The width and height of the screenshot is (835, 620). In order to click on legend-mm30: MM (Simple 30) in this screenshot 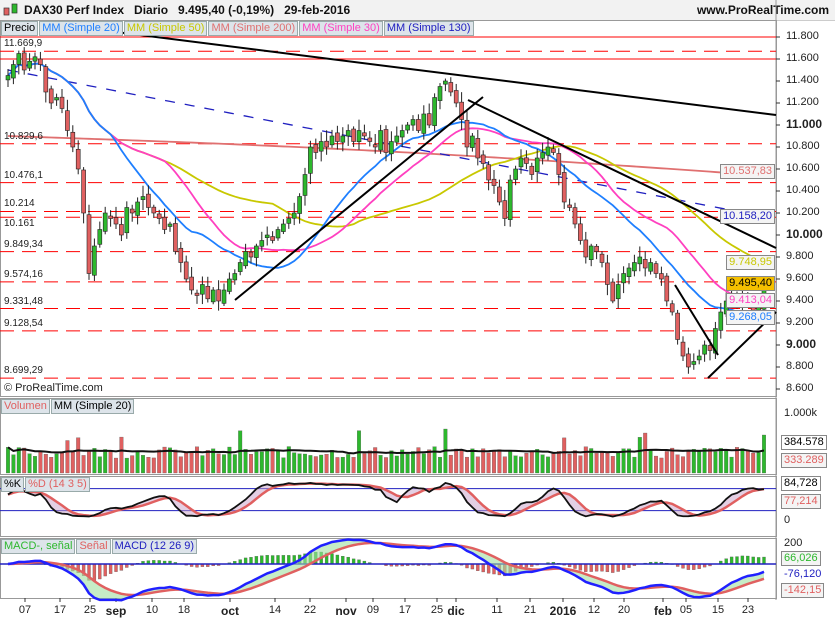, I will do `click(341, 28)`.